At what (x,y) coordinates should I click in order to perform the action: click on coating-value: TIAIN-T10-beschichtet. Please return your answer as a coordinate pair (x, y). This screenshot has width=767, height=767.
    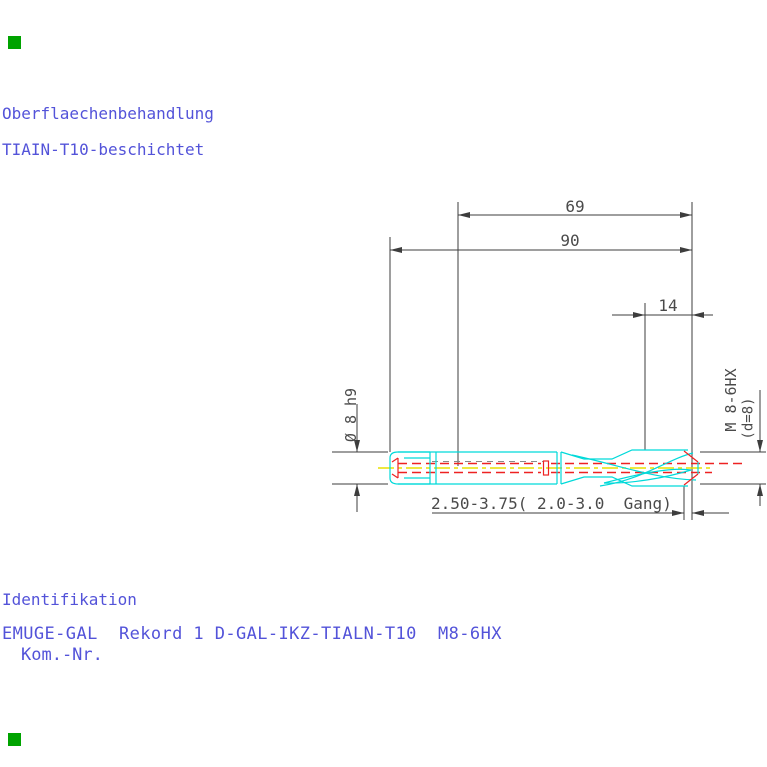
    Looking at the image, I should click on (103, 149).